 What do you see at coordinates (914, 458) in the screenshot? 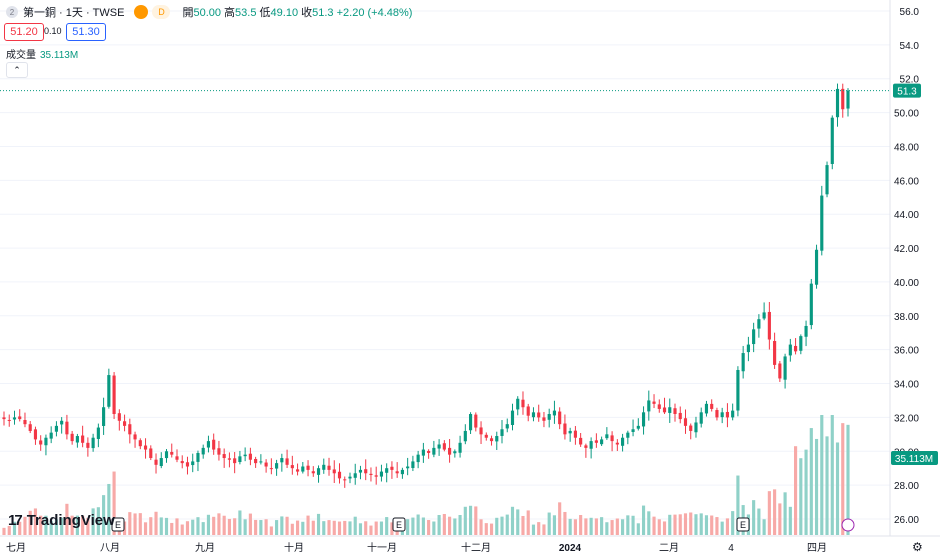
I see `volume-tag` at bounding box center [914, 458].